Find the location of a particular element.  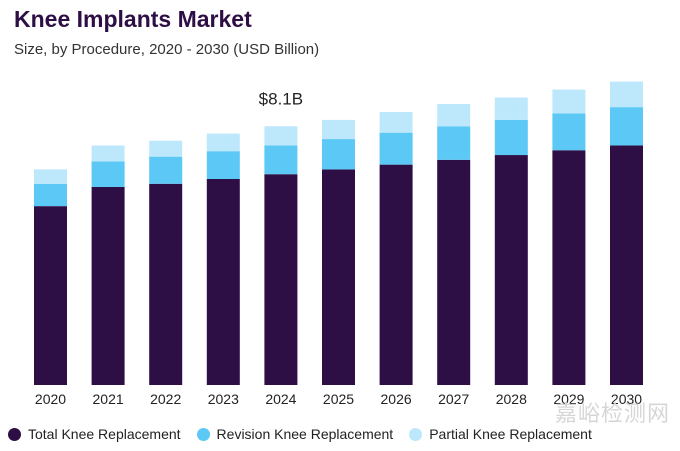

x-tick-label: 2029 is located at coordinates (568, 399).